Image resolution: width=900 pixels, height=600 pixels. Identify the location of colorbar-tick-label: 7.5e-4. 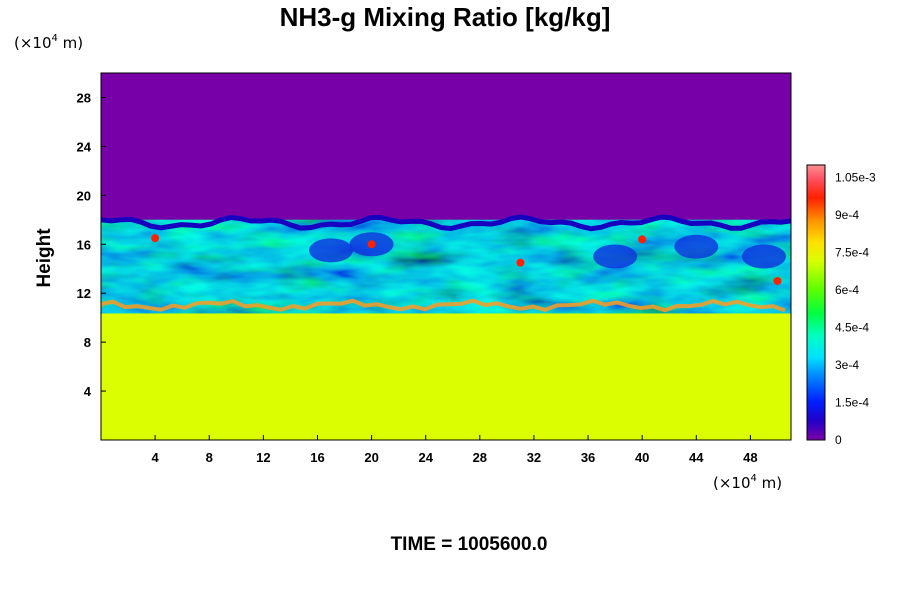
(852, 253).